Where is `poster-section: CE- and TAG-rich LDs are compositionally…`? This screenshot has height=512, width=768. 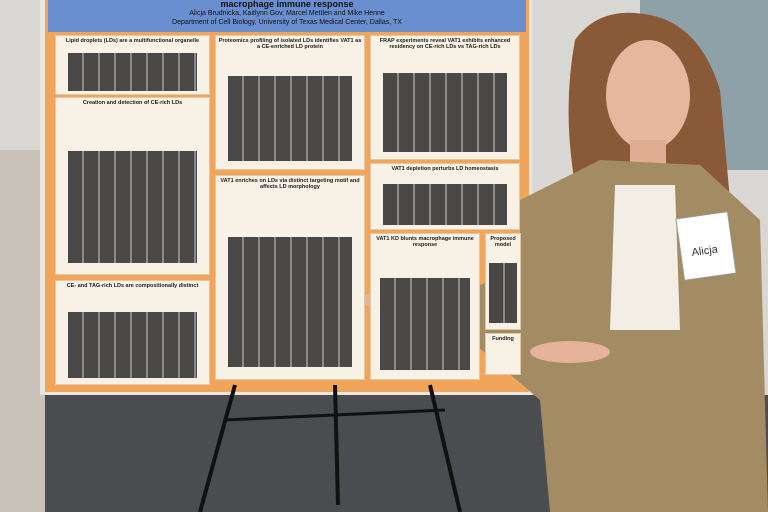 poster-section: CE- and TAG-rich LDs are compositionally… is located at coordinates (132, 332).